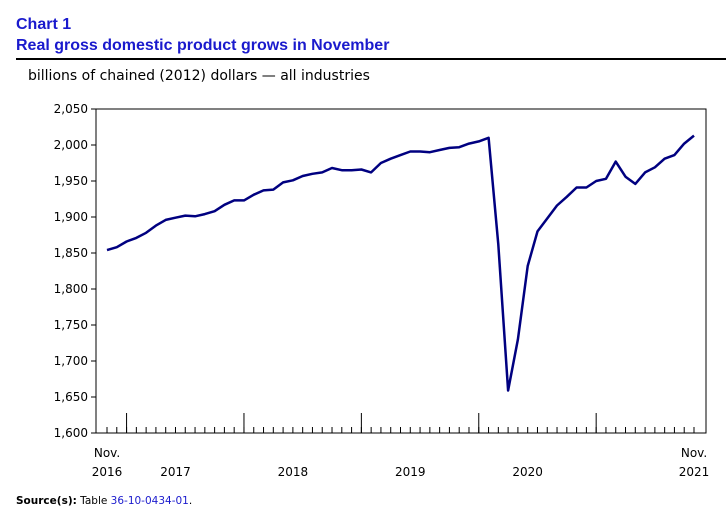 The width and height of the screenshot is (726, 519). What do you see at coordinates (71, 289) in the screenshot?
I see `y-tick-label: 1,800` at bounding box center [71, 289].